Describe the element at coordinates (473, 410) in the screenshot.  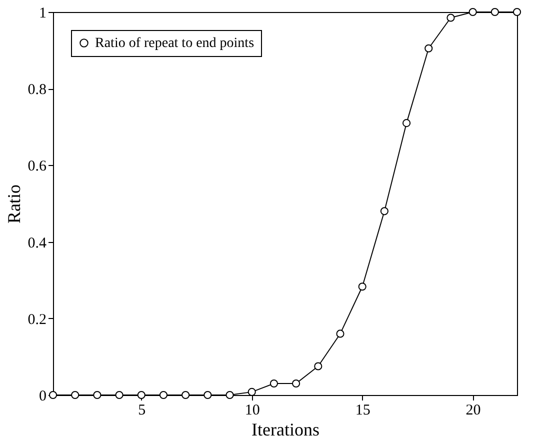
I see `x-tick-label: 20` at that location.